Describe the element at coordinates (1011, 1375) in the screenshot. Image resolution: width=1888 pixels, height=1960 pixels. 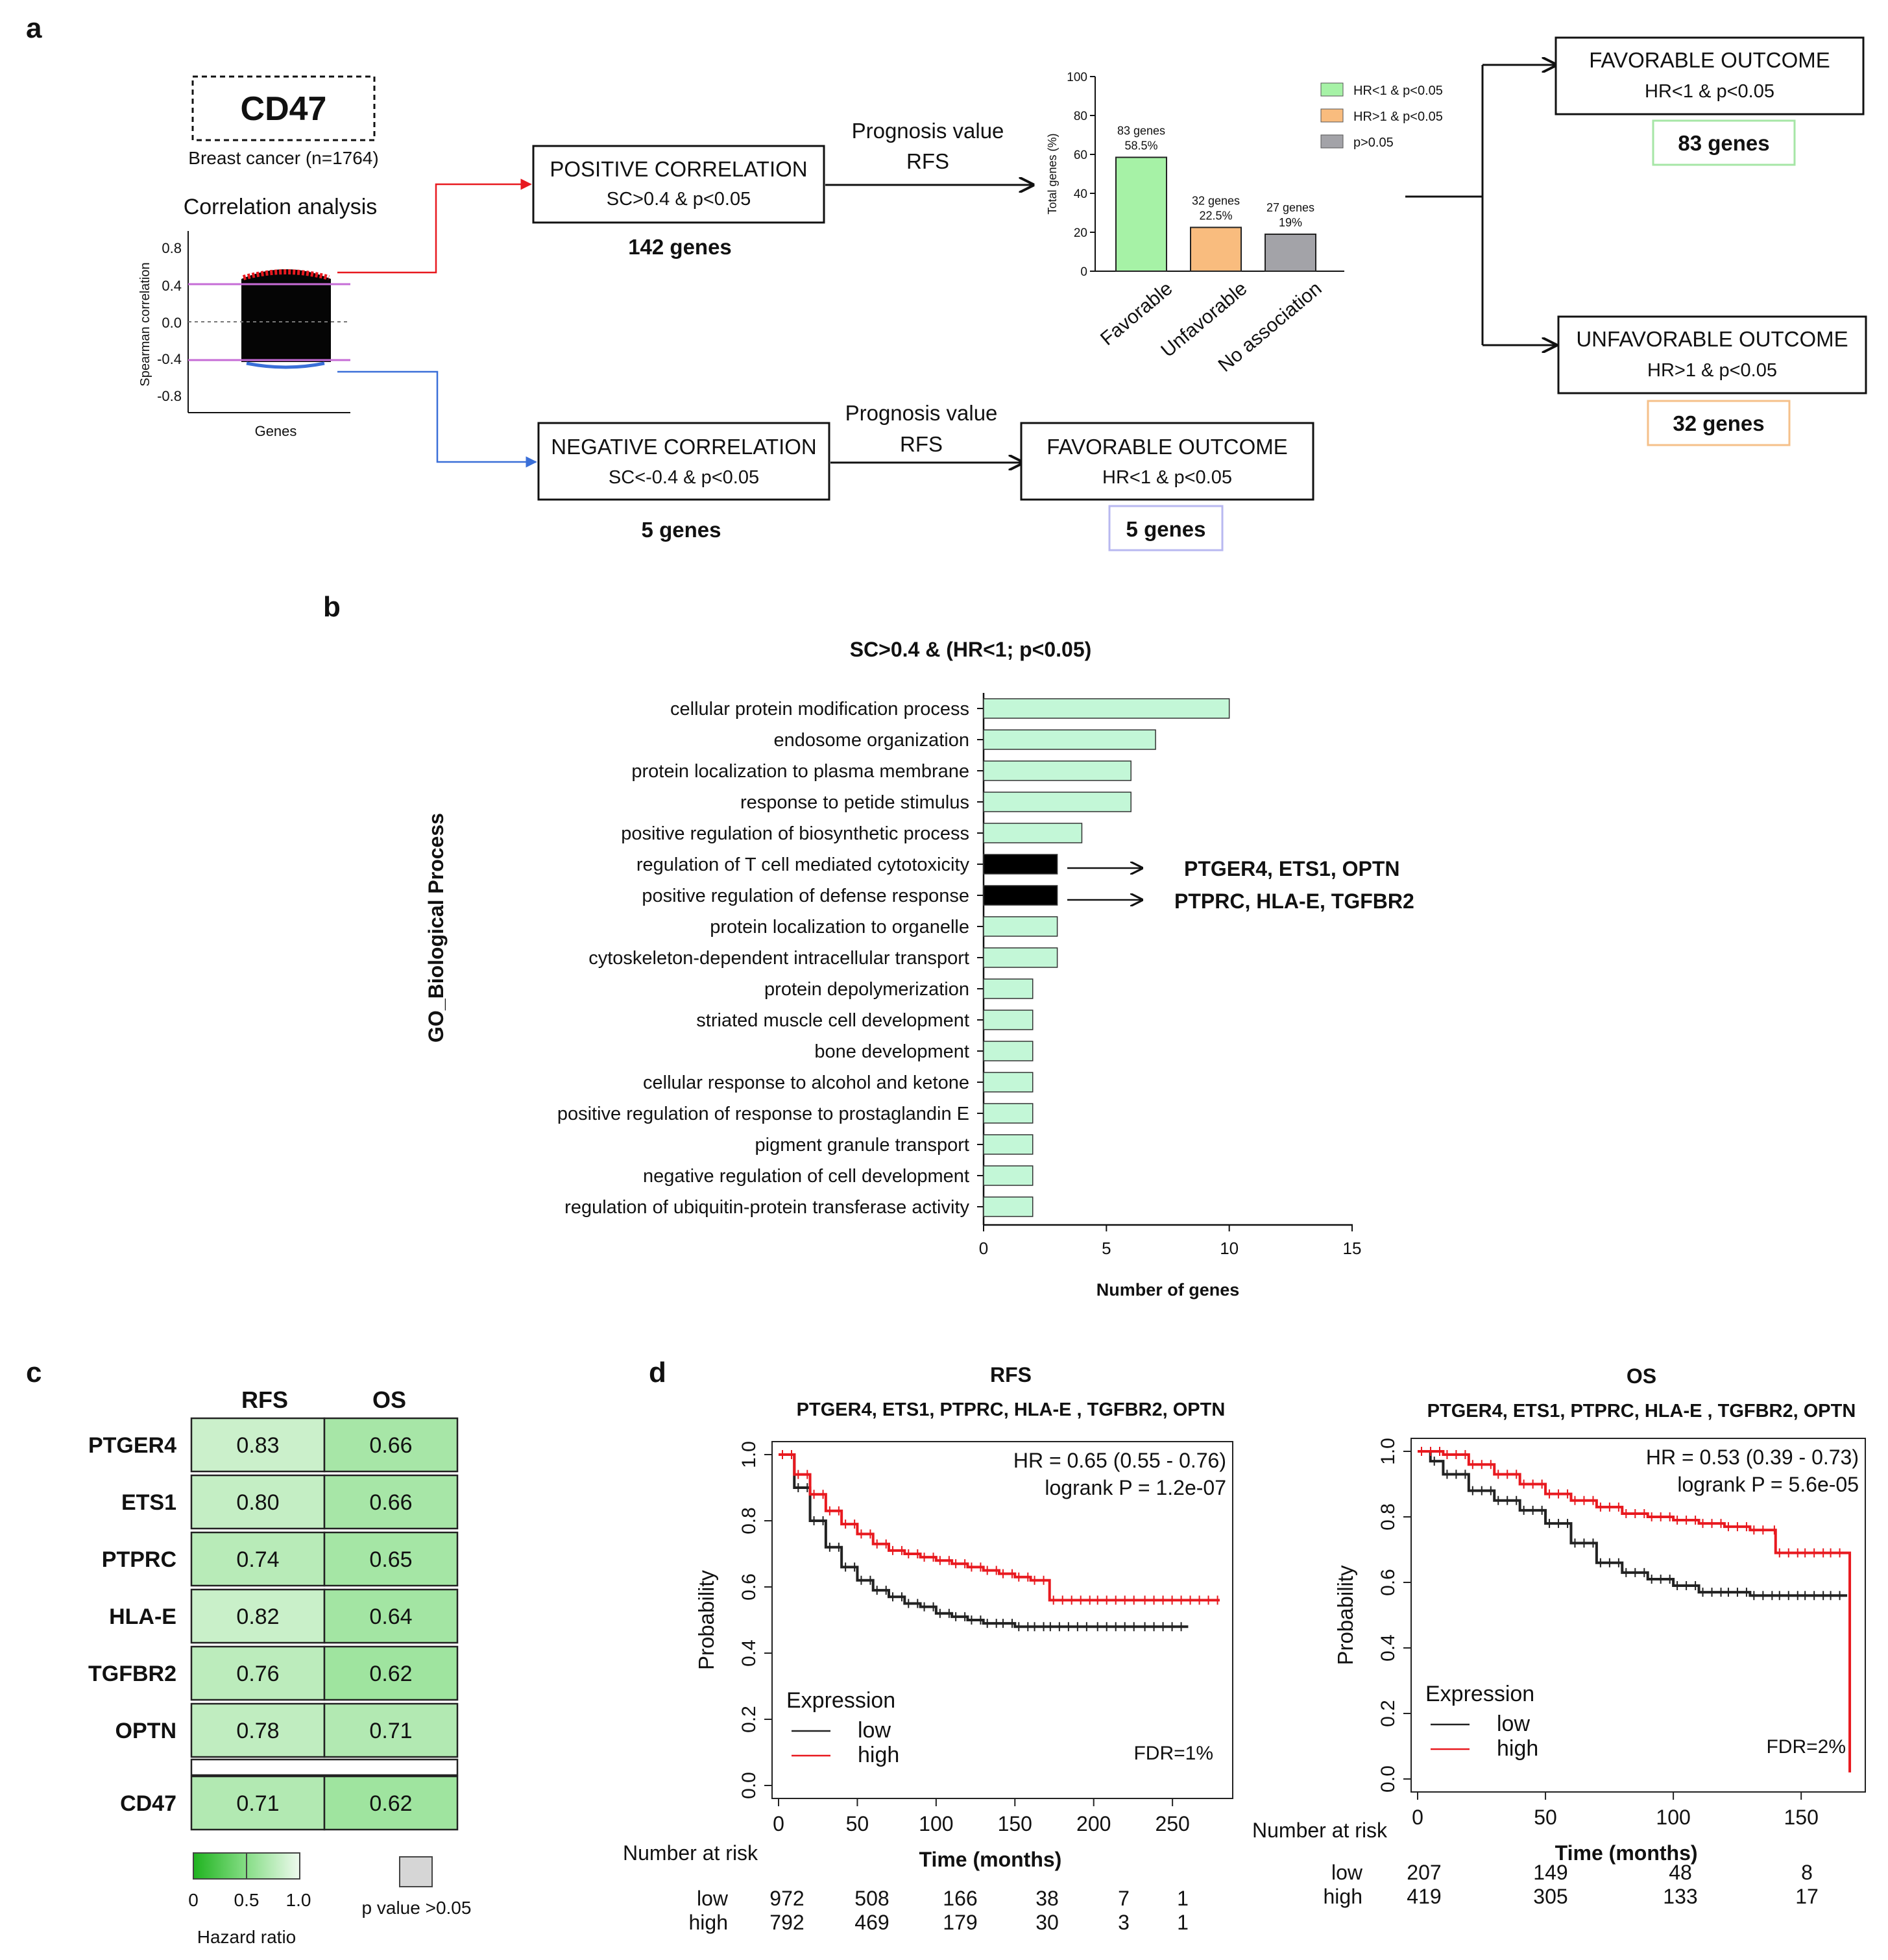
I see `km-title: RFS` at that location.